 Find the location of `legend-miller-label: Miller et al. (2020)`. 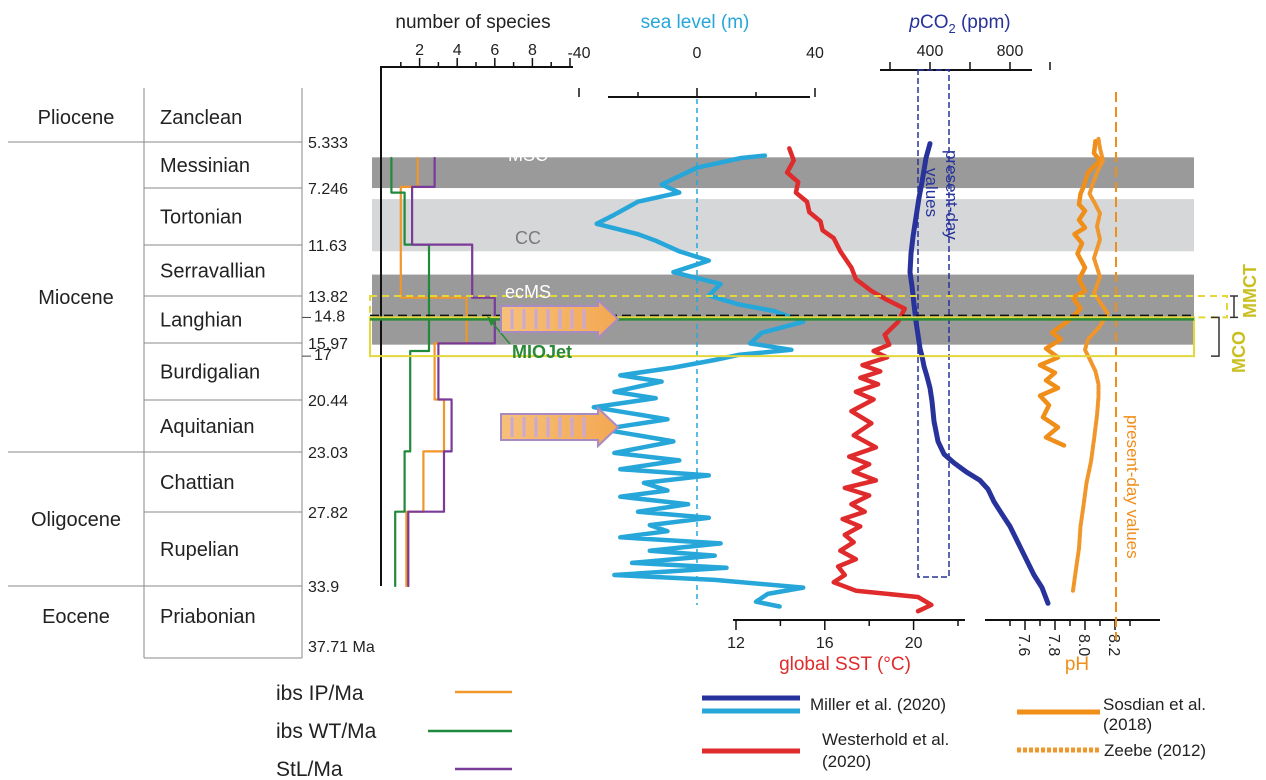

legend-miller-label: Miller et al. (2020) is located at coordinates (878, 704).